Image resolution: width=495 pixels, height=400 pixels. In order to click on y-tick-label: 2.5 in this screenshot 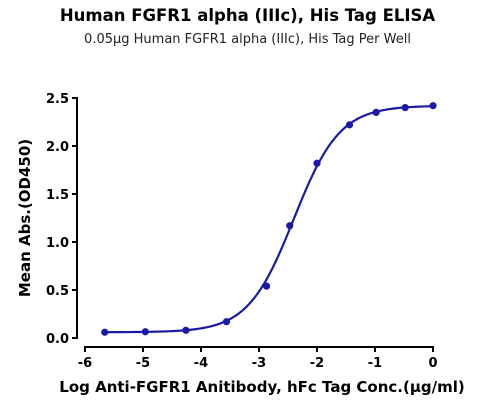, I will do `click(57, 99)`.